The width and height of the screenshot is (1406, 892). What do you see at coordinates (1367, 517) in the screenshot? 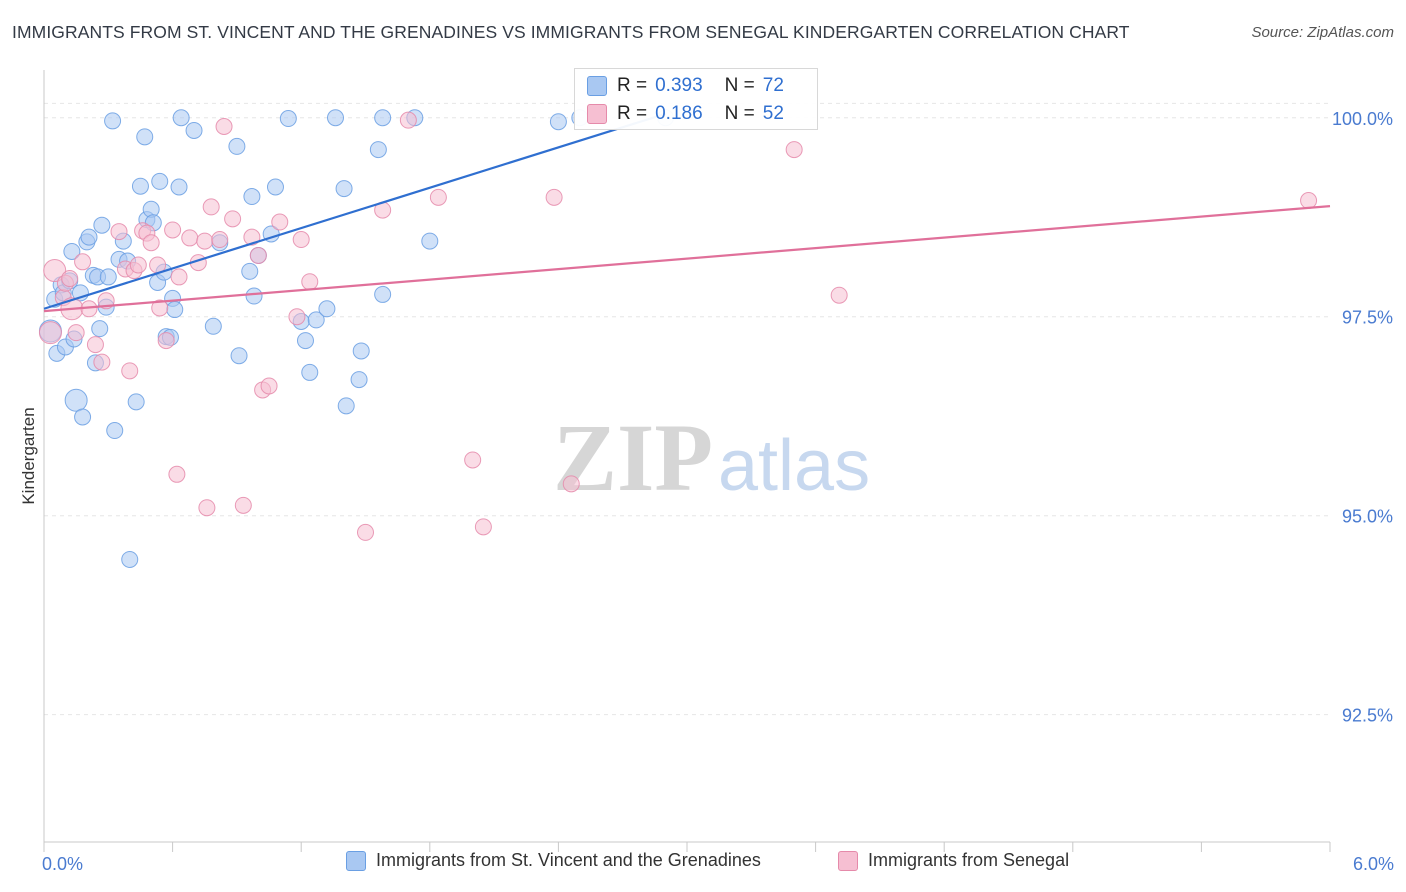
I see `y-tick-label: 95.0%` at bounding box center [1367, 517].